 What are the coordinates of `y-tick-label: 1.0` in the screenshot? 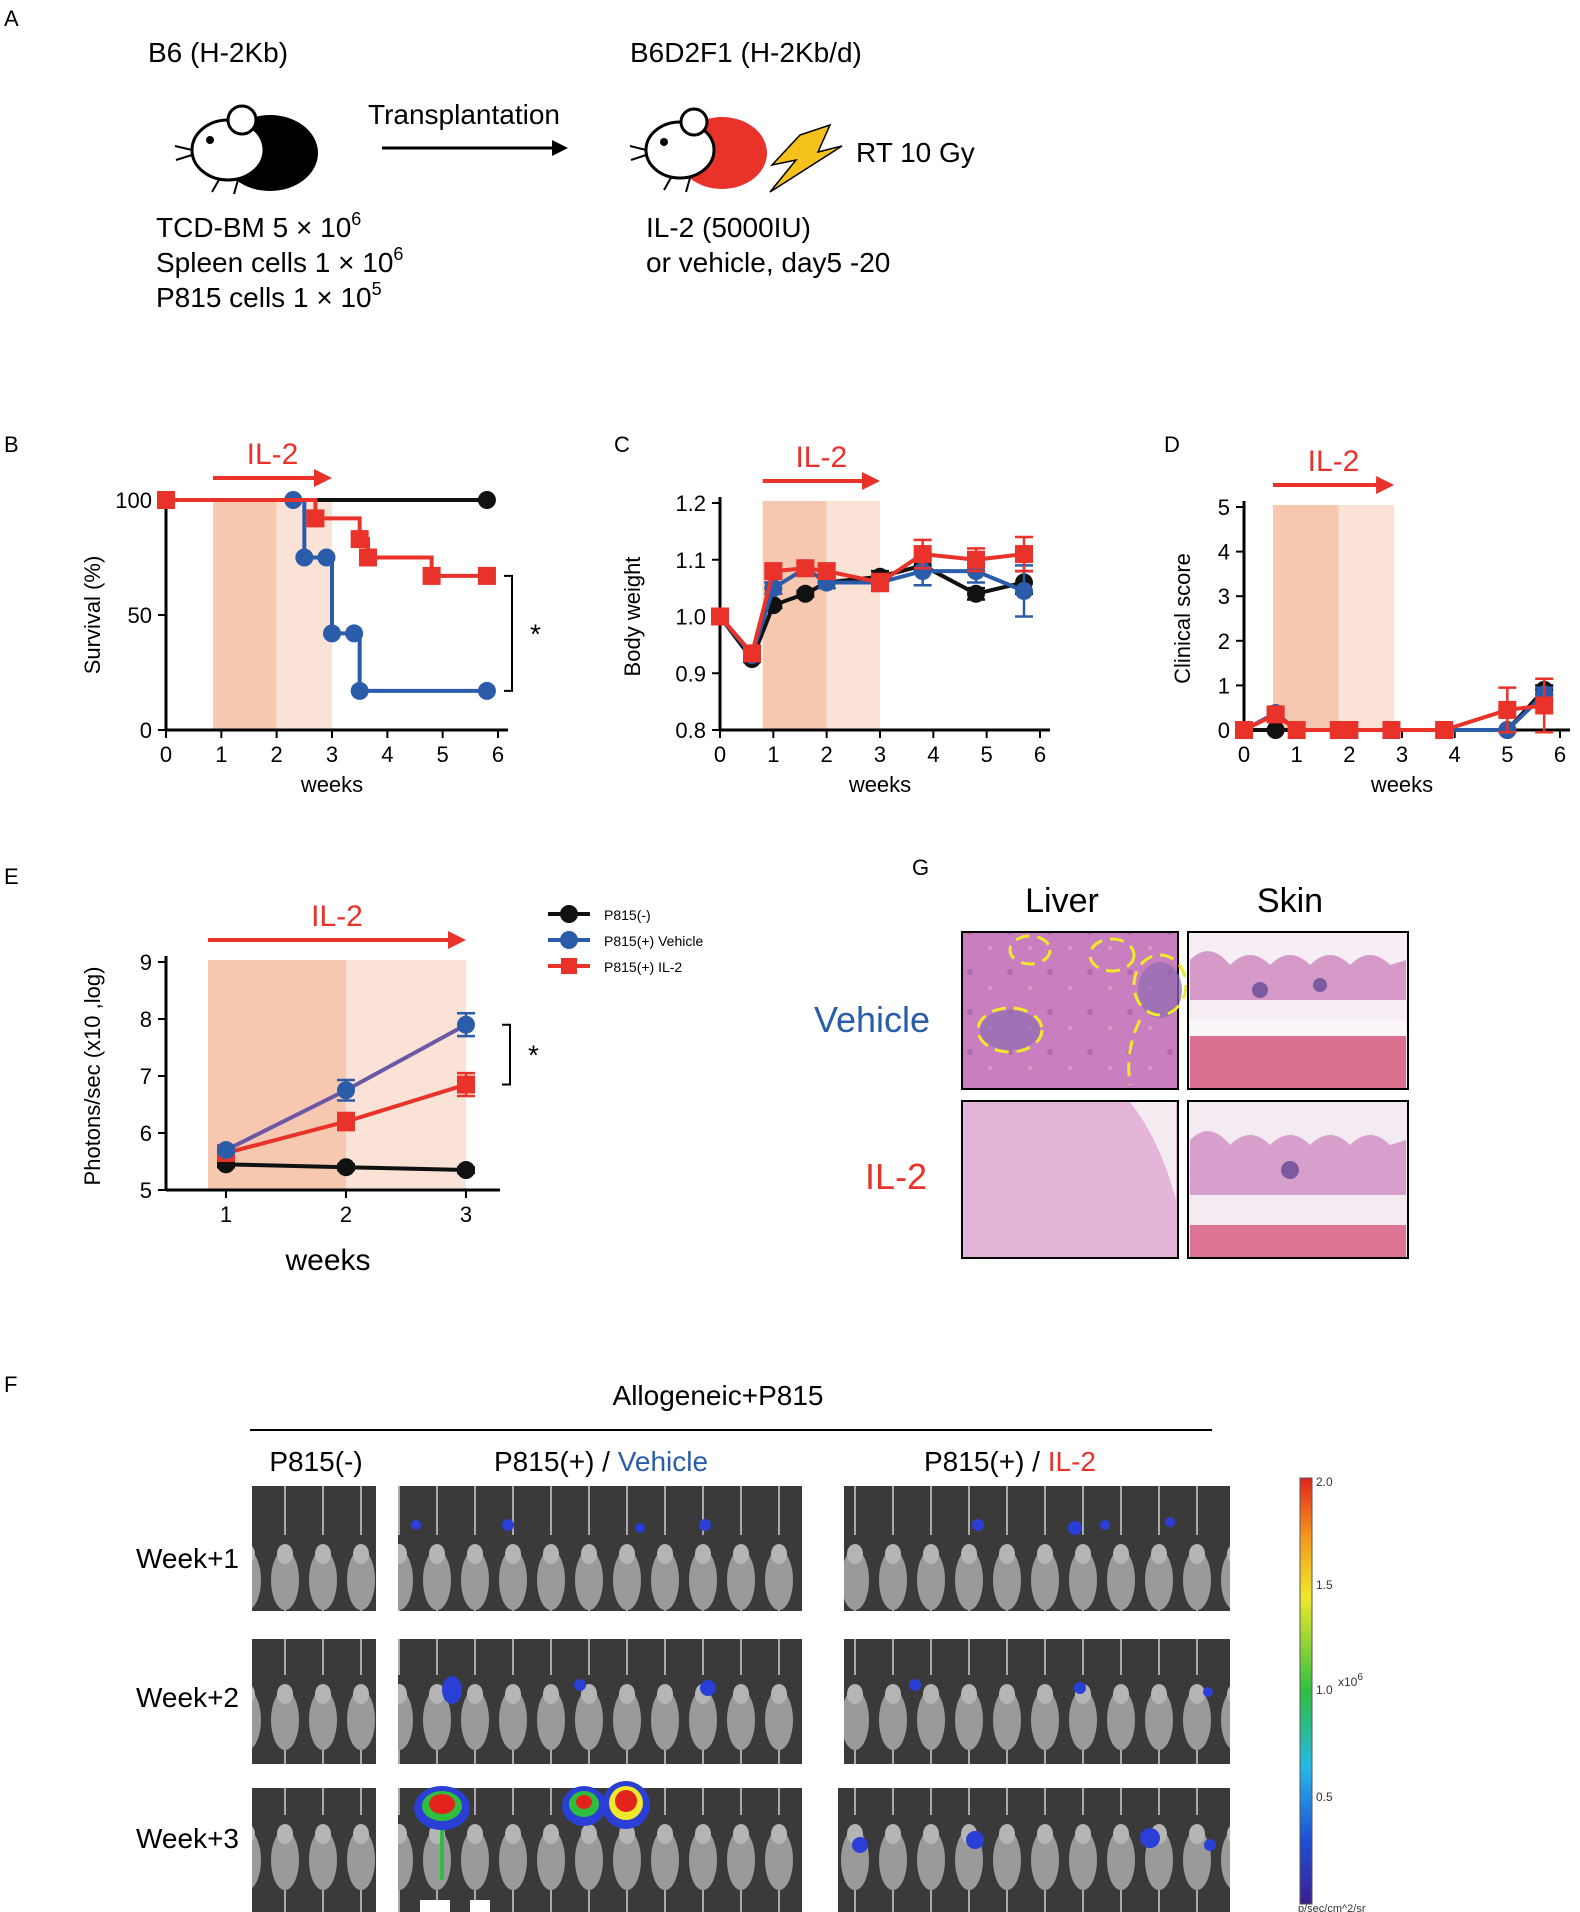 It's located at (690, 617).